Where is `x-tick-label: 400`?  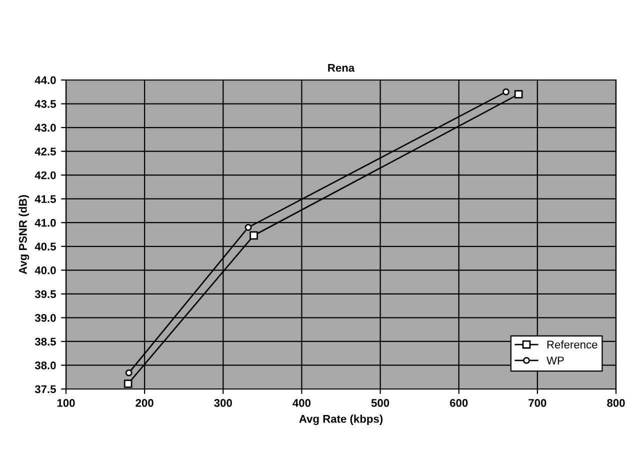 x-tick-label: 400 is located at coordinates (301, 403).